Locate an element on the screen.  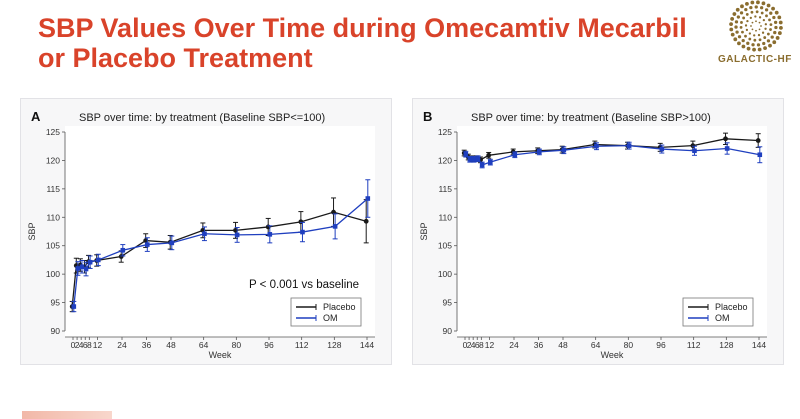
legend-label-placebo: Placebo is located at coordinates (339, 307).